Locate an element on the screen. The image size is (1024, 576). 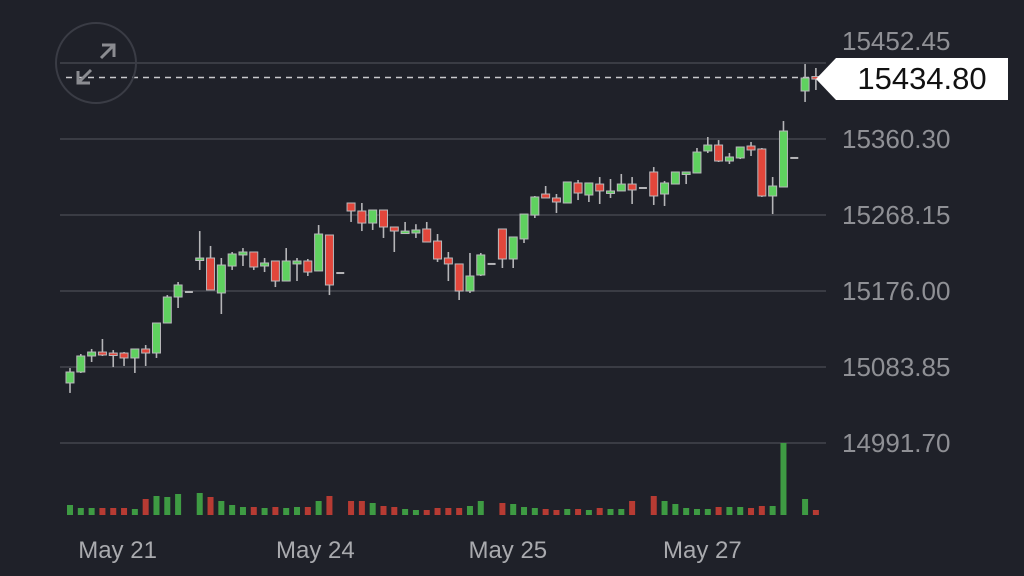
last-price-value: 15434.80 is located at coordinates (922, 78).